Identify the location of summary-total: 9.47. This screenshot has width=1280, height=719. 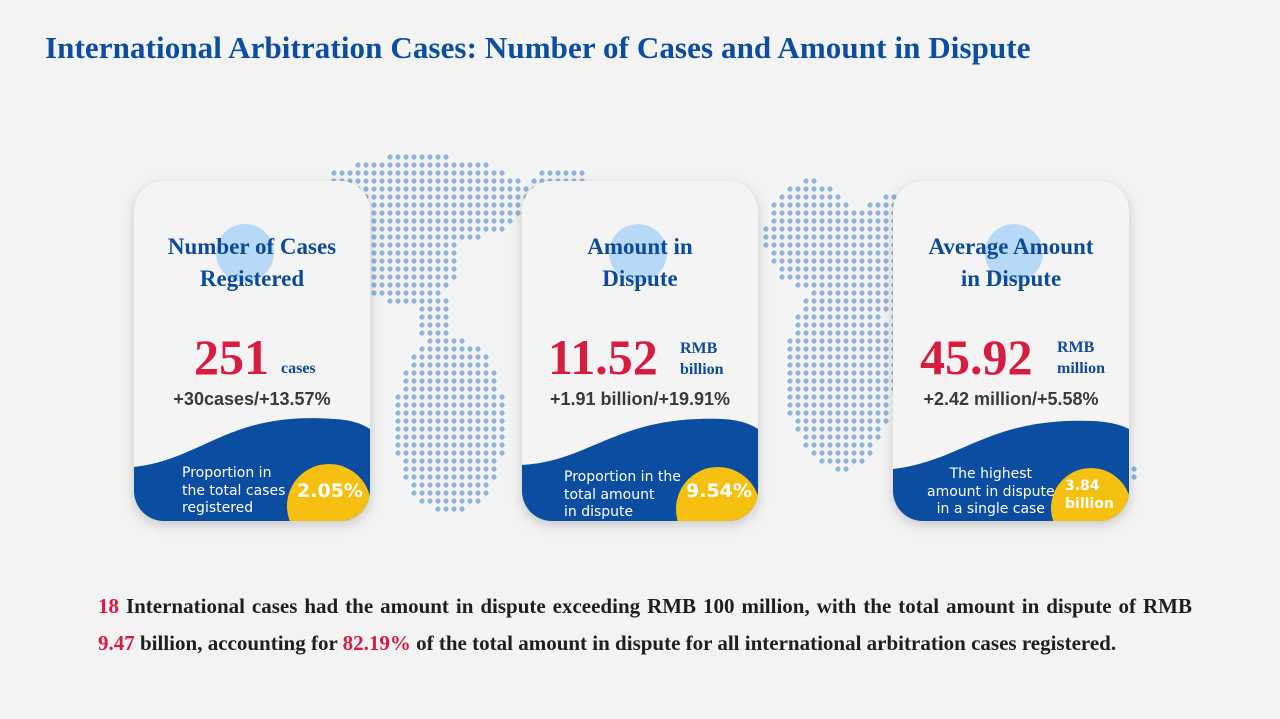
(116, 643).